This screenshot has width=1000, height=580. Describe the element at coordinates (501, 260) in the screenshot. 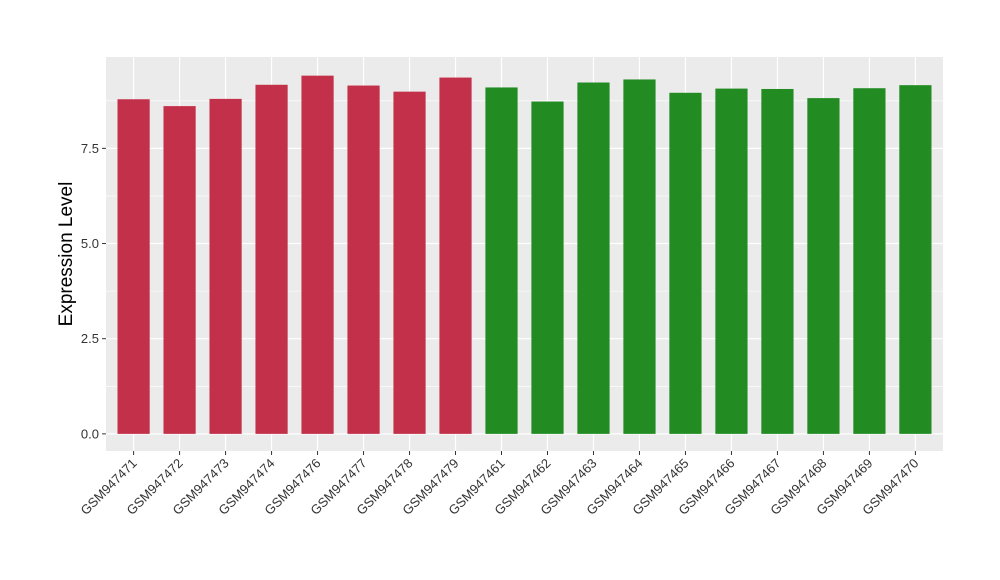

I see `bar-GSM947461` at that location.